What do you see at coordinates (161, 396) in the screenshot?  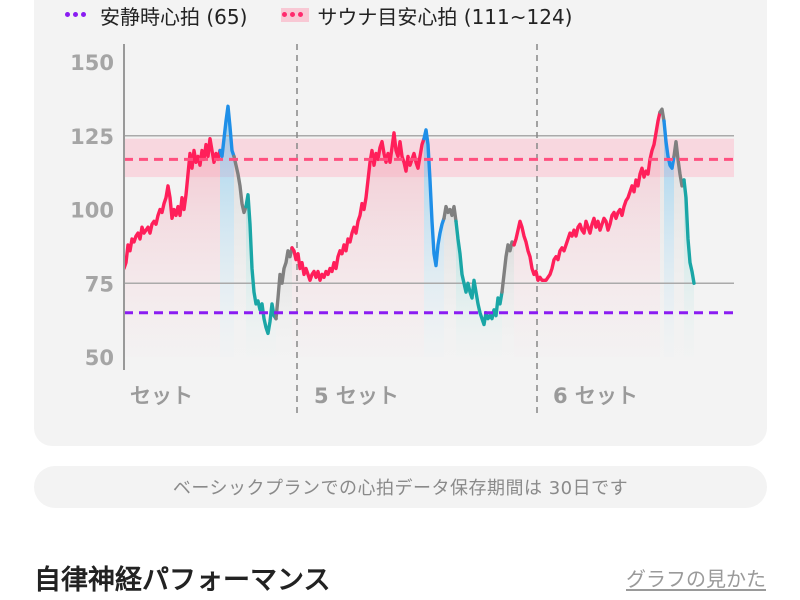 I see `set-label-0: セット` at bounding box center [161, 396].